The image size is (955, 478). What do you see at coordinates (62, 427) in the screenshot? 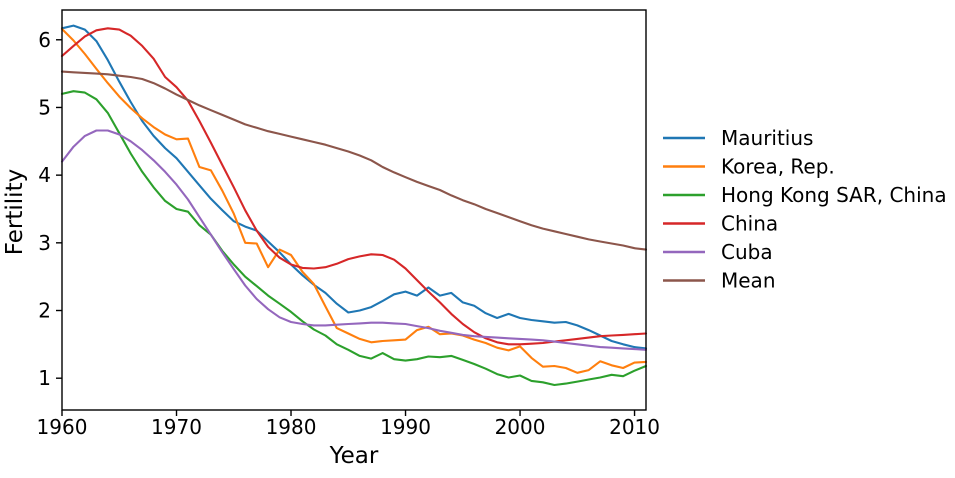
I see `x-tick-label: 1960` at bounding box center [62, 427].